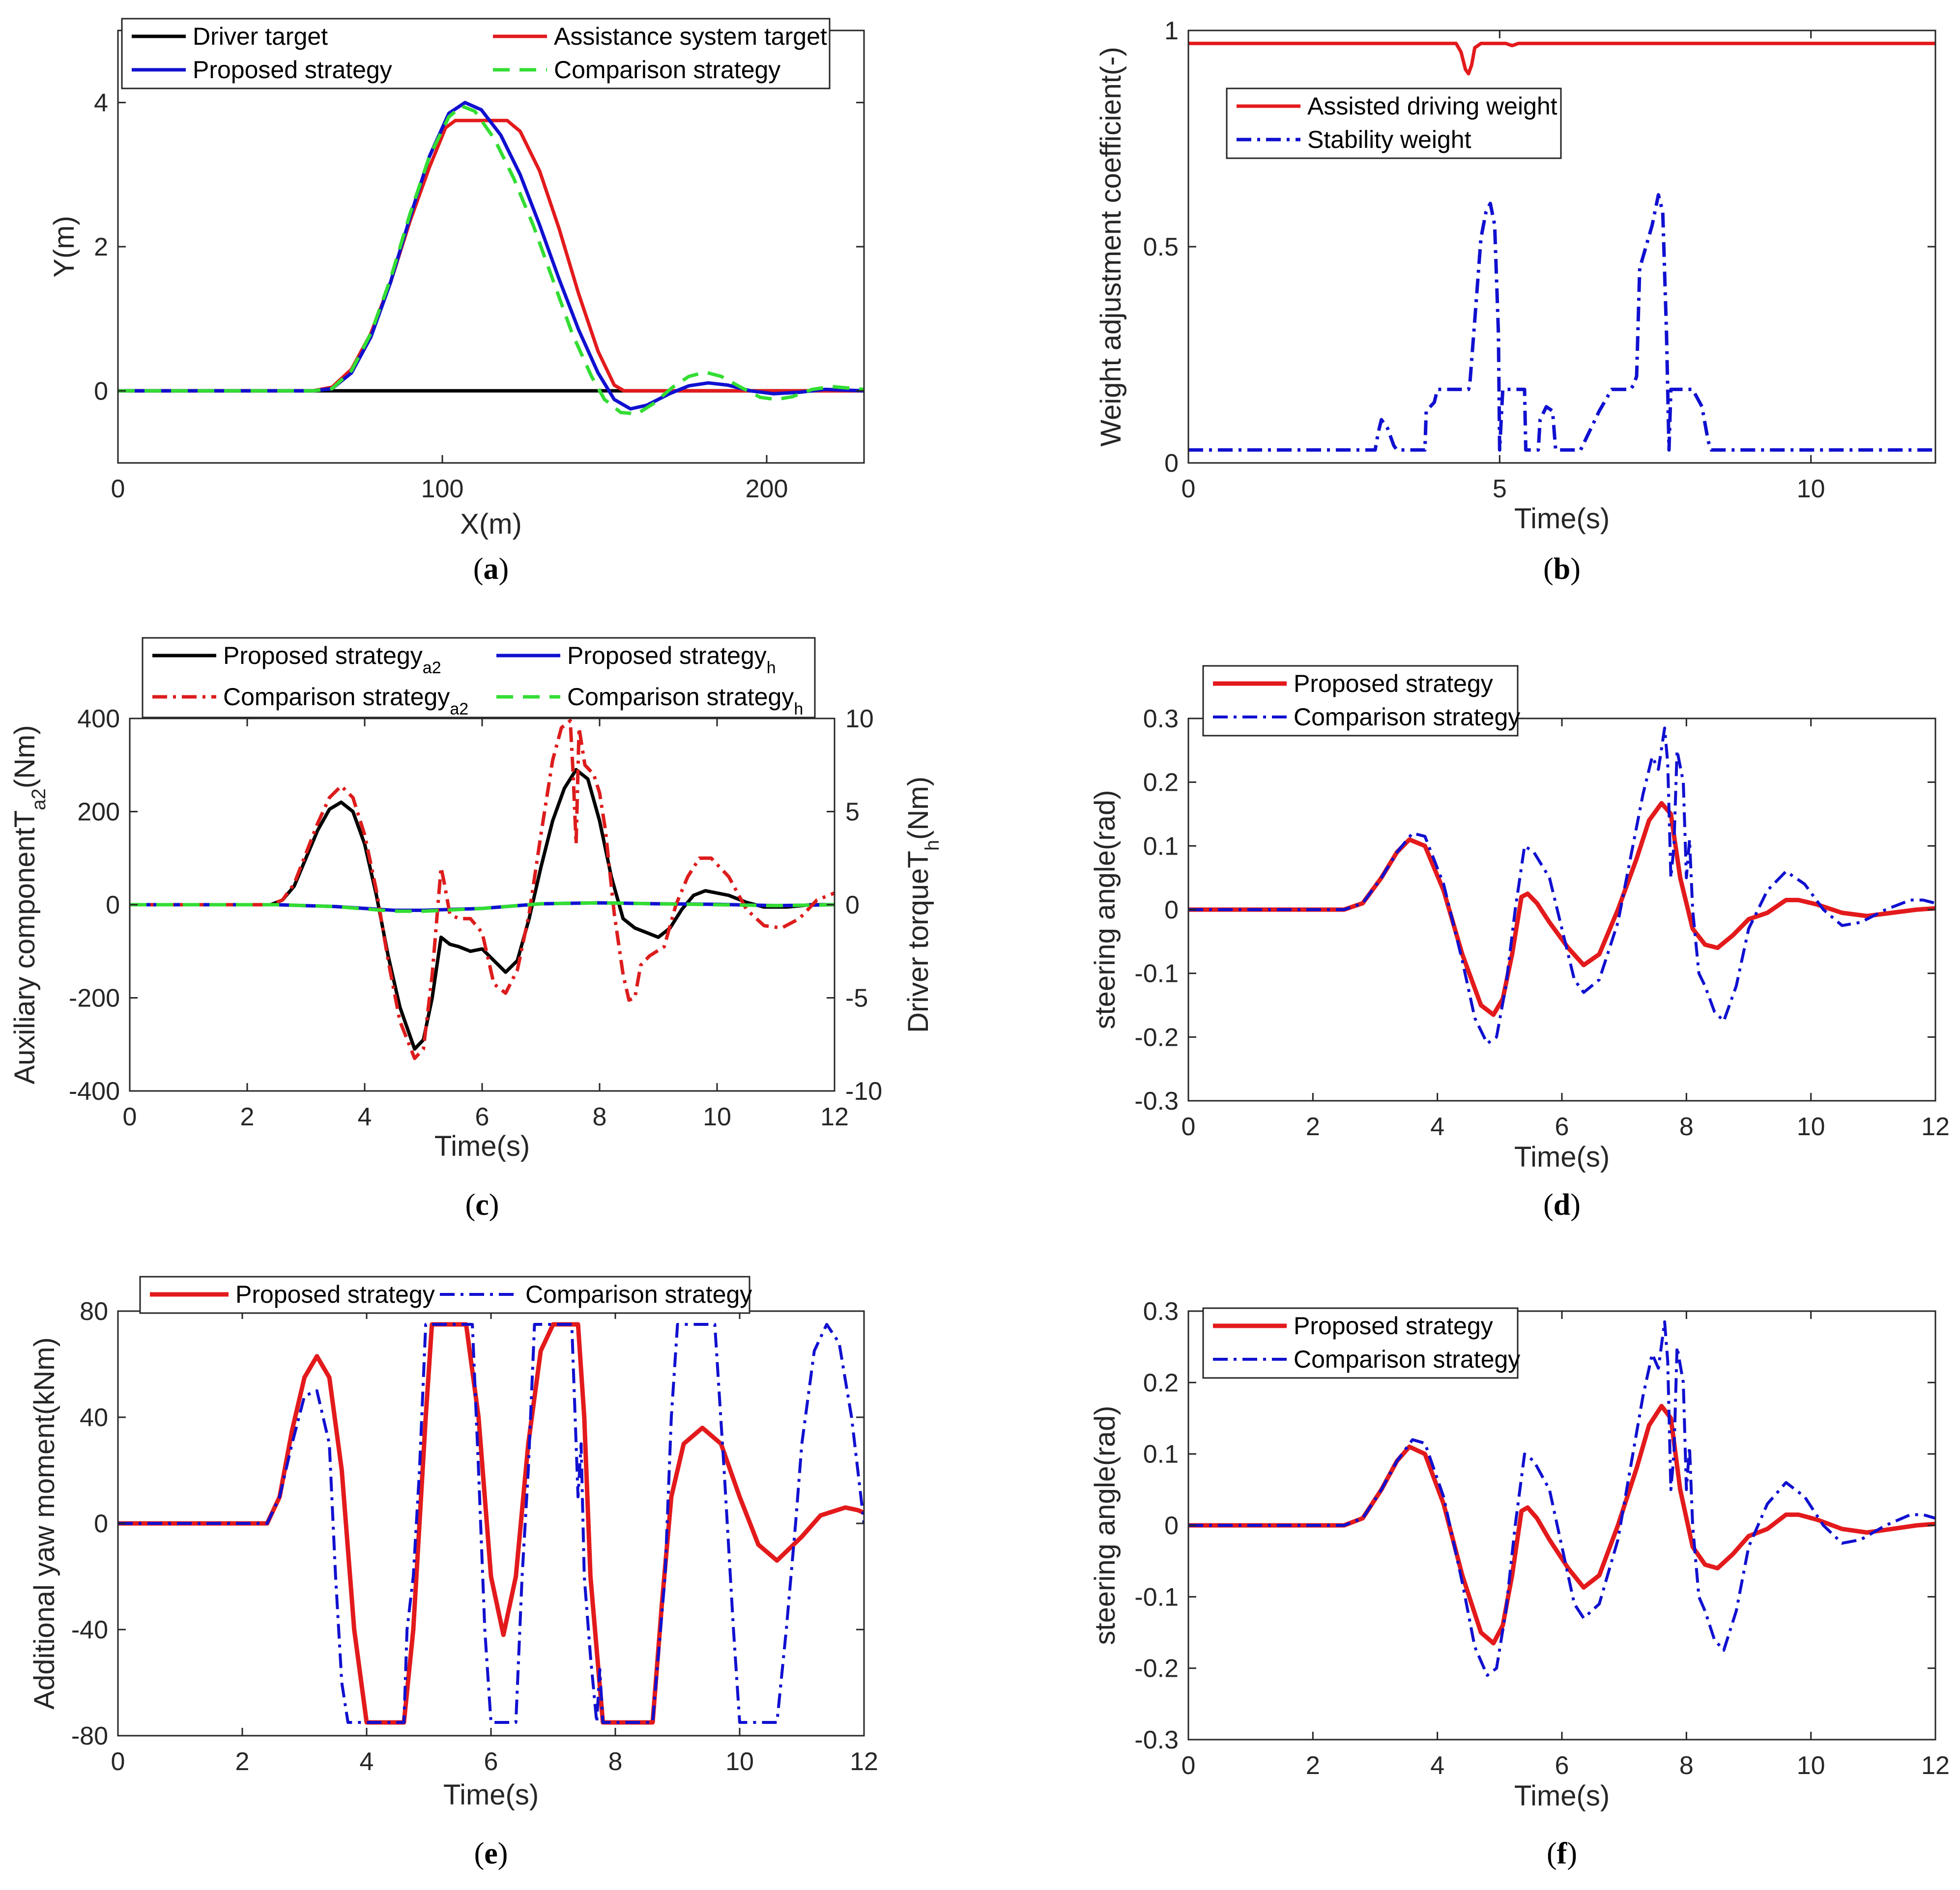 The height and width of the screenshot is (1890, 1960). Describe the element at coordinates (482, 1205) in the screenshot. I see `caption-letter: c` at that location.